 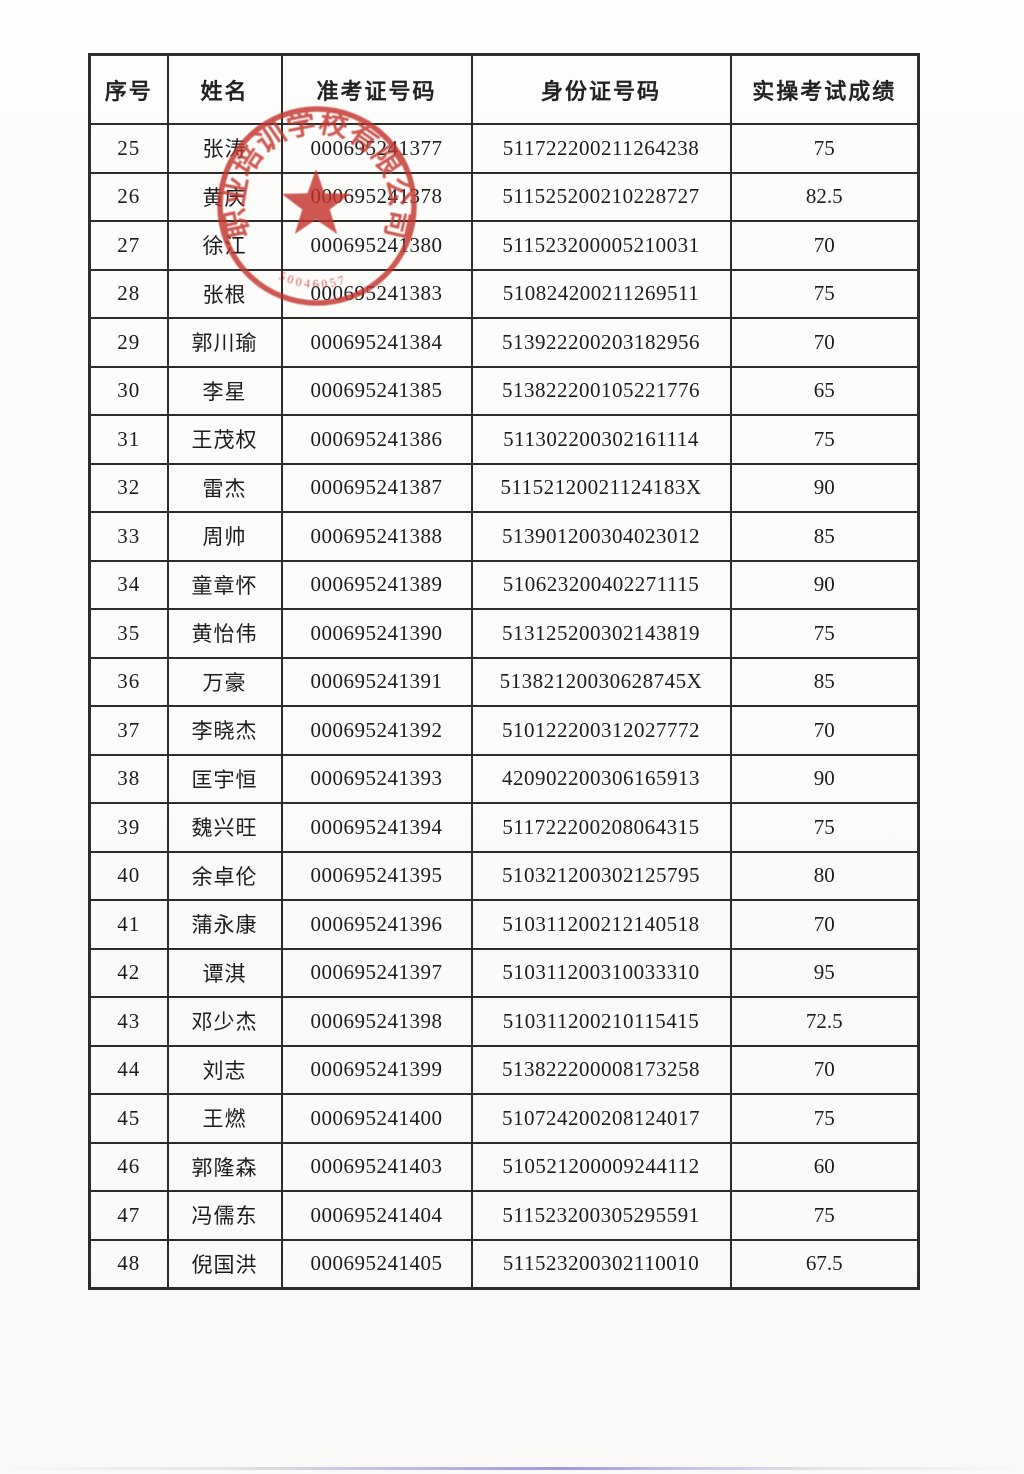 What do you see at coordinates (128, 584) in the screenshot?
I see `table-cell: 34` at bounding box center [128, 584].